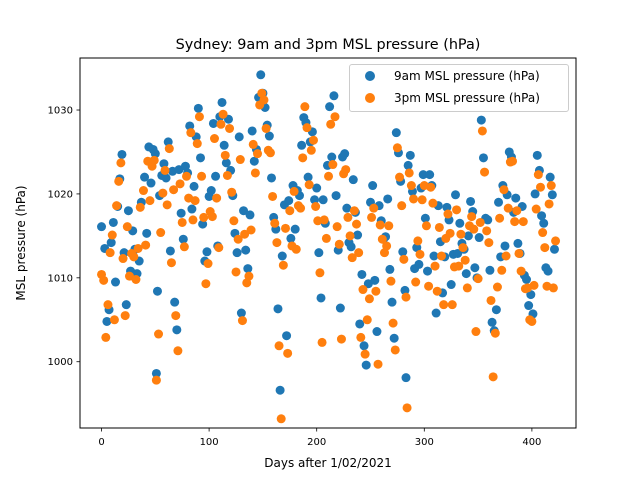  What do you see at coordinates (101, 442) in the screenshot?
I see `x-tick-label-0: 0` at bounding box center [101, 442].